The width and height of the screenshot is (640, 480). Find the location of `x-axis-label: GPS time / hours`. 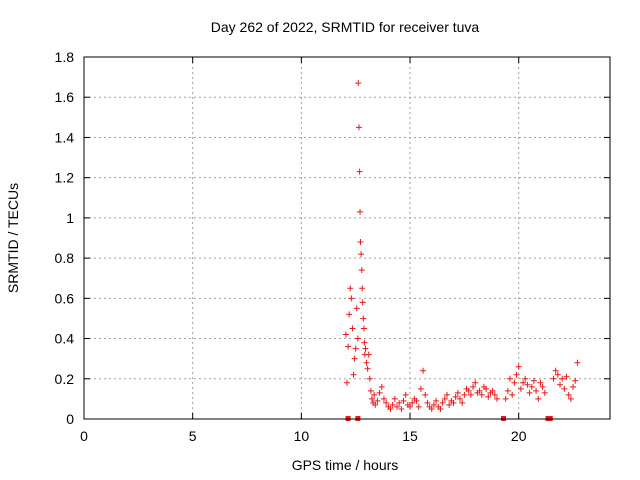

x-axis-label: GPS time / hours is located at coordinates (345, 465).